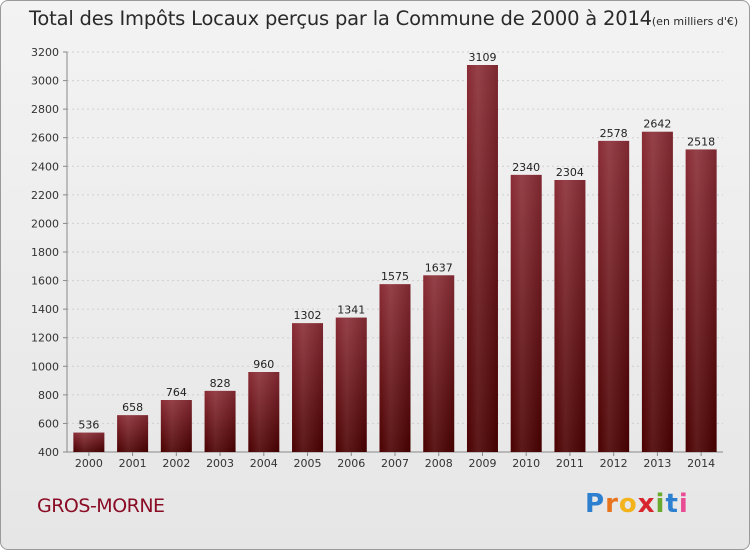 The width and height of the screenshot is (750, 550). I want to click on x-tick-label: 2005, so click(308, 463).